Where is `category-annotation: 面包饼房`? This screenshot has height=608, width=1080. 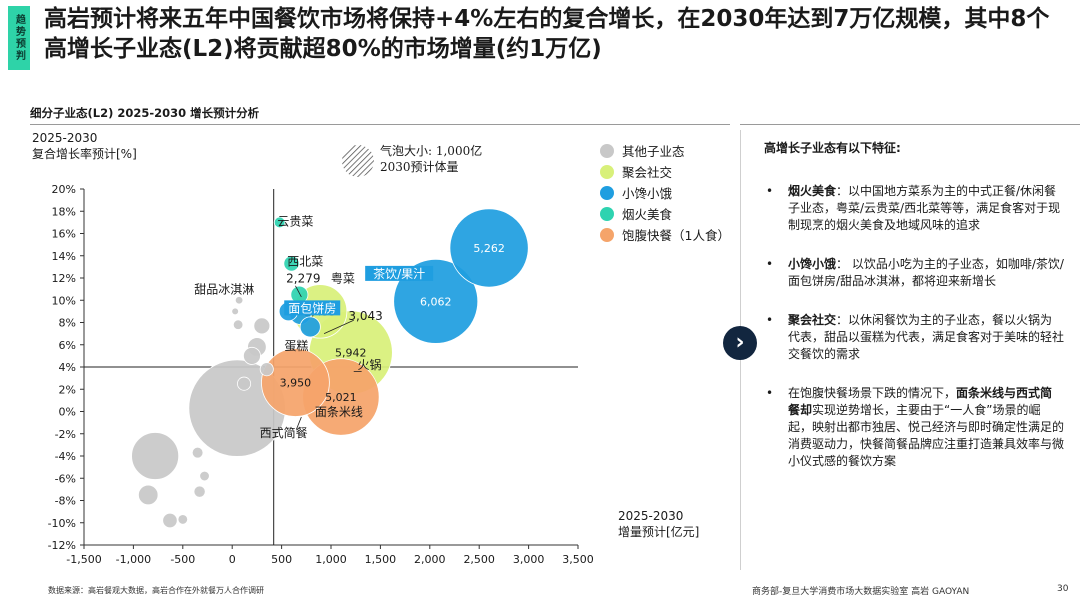 category-annotation: 面包饼房 is located at coordinates (312, 307).